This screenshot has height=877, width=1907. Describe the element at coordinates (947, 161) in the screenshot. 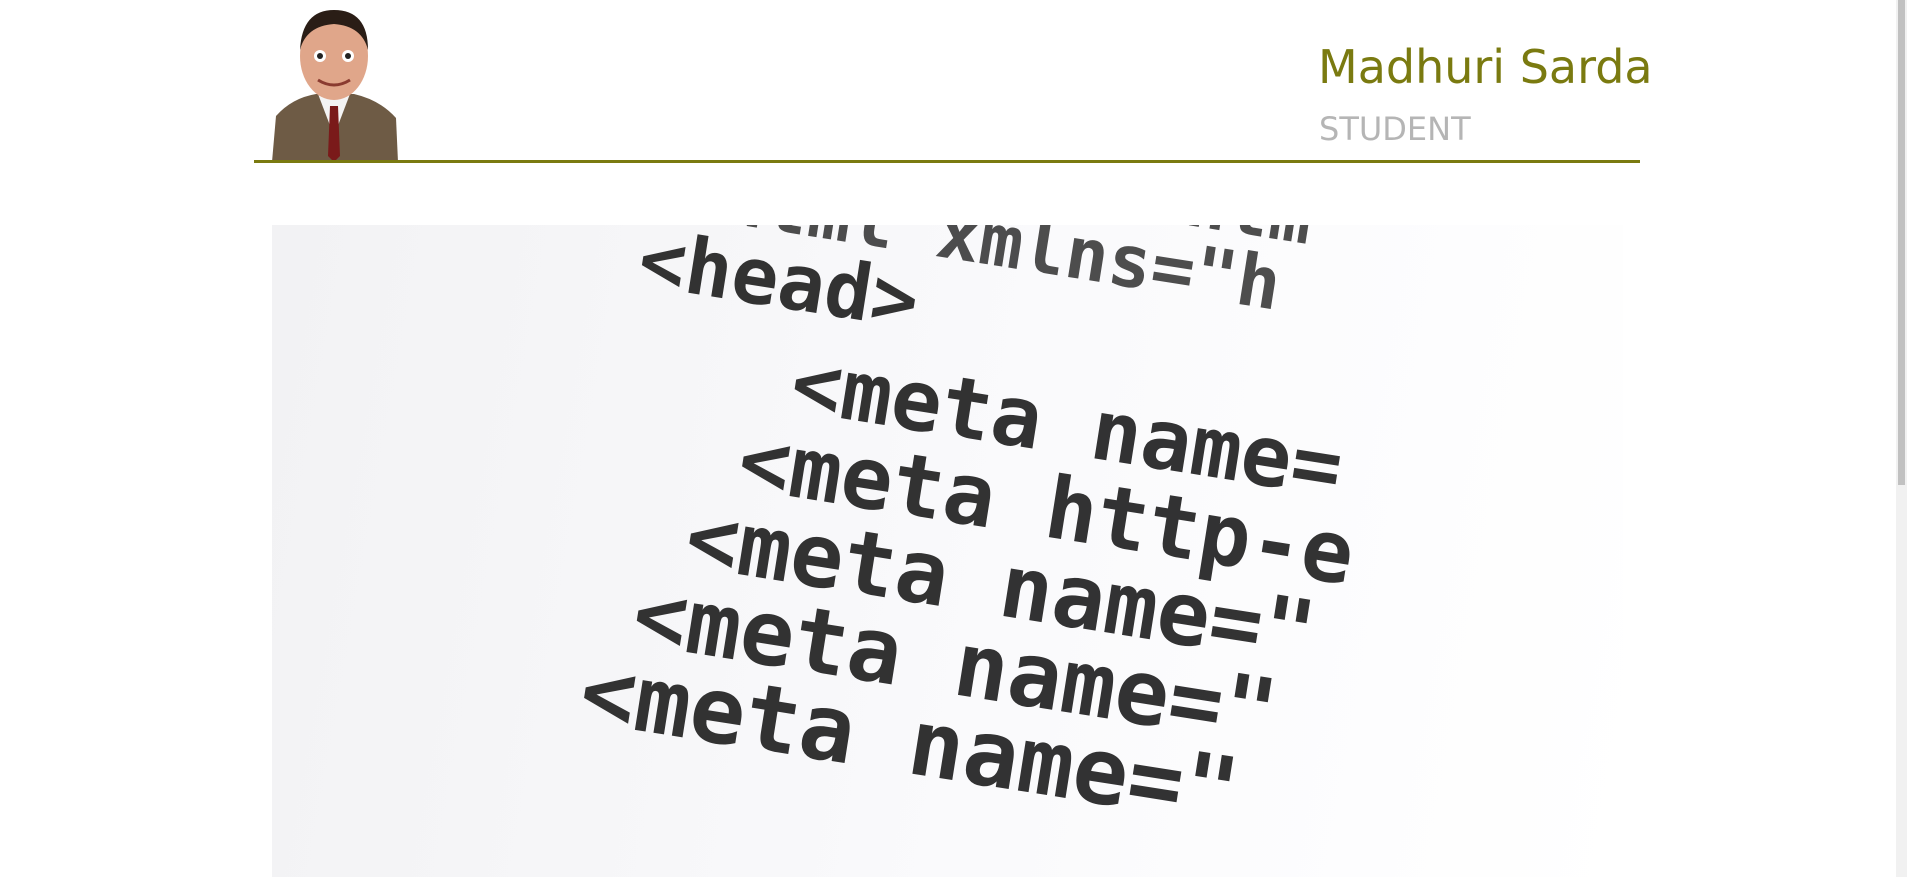

I see `header-rule` at that location.